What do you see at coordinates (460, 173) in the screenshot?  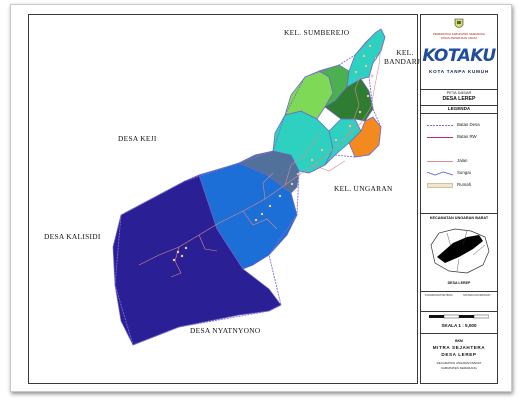 I see `legend-item: Sungai` at bounding box center [460, 173].